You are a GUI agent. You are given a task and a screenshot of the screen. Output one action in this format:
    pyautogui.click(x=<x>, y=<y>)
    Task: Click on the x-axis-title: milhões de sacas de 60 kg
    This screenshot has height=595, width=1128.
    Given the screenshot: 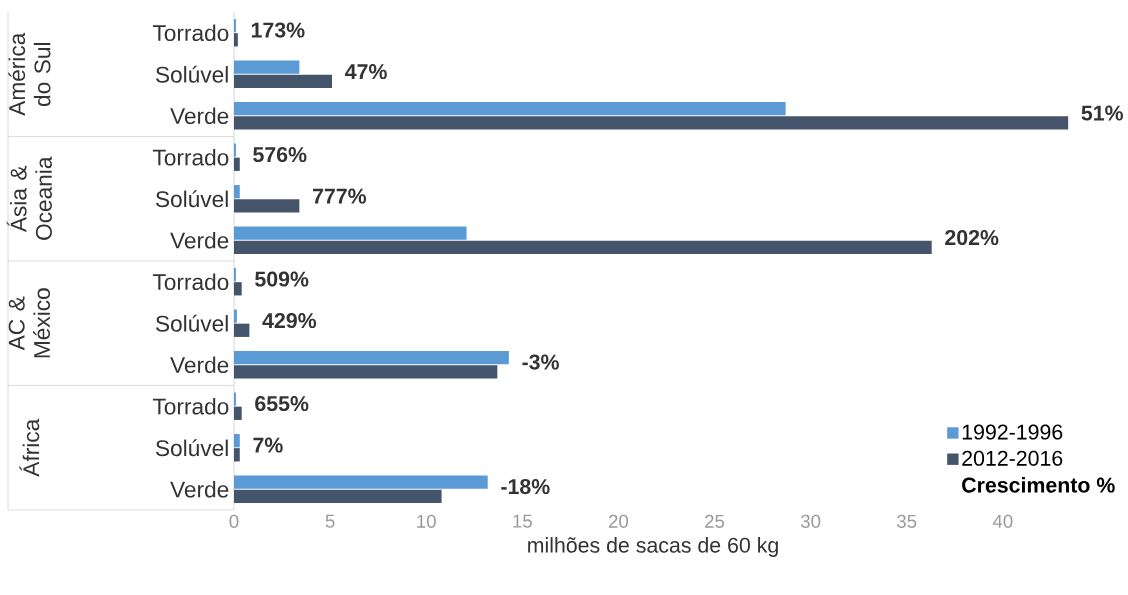 What is the action you would take?
    pyautogui.click(x=653, y=547)
    